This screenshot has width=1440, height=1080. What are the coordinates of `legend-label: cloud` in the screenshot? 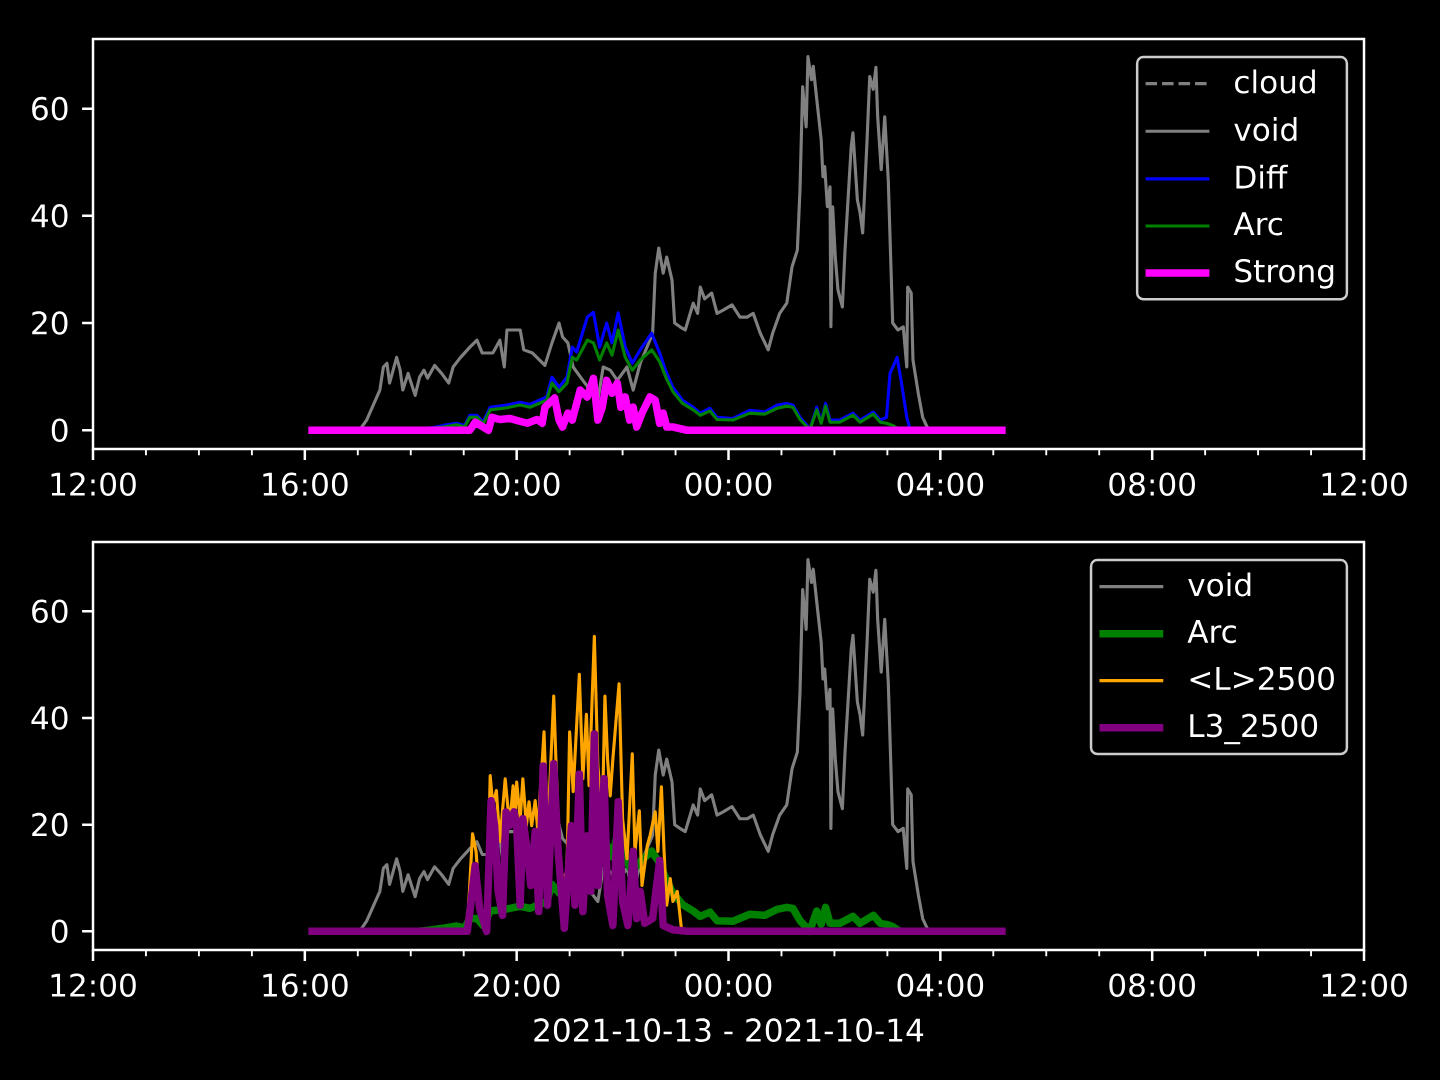 It's located at (1275, 81).